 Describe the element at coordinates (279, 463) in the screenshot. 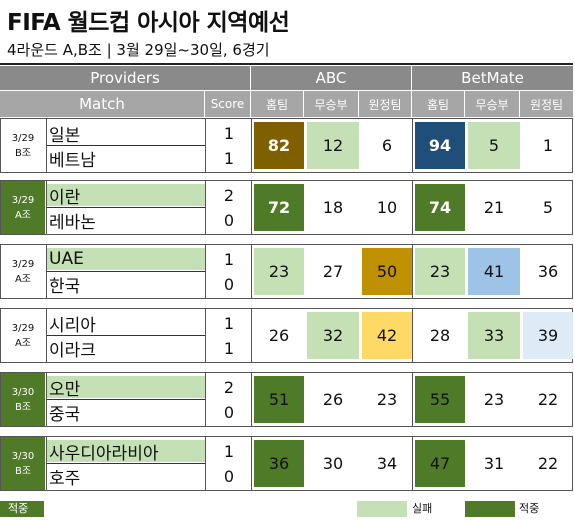

I see `abc-home-prob: 36` at that location.